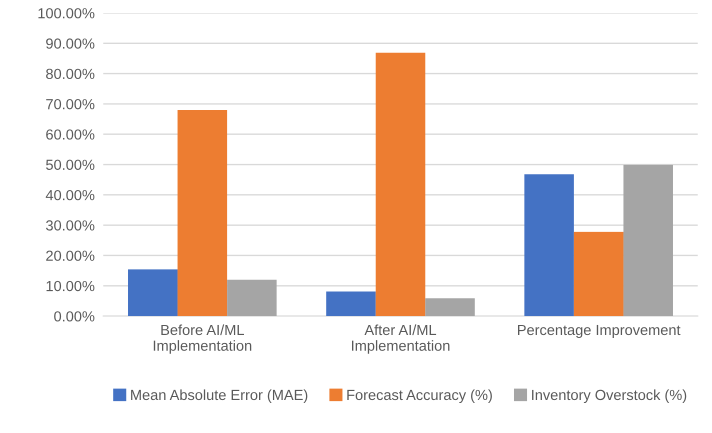 The height and width of the screenshot is (433, 712). I want to click on y-tick-label: 0.00%, so click(74, 316).